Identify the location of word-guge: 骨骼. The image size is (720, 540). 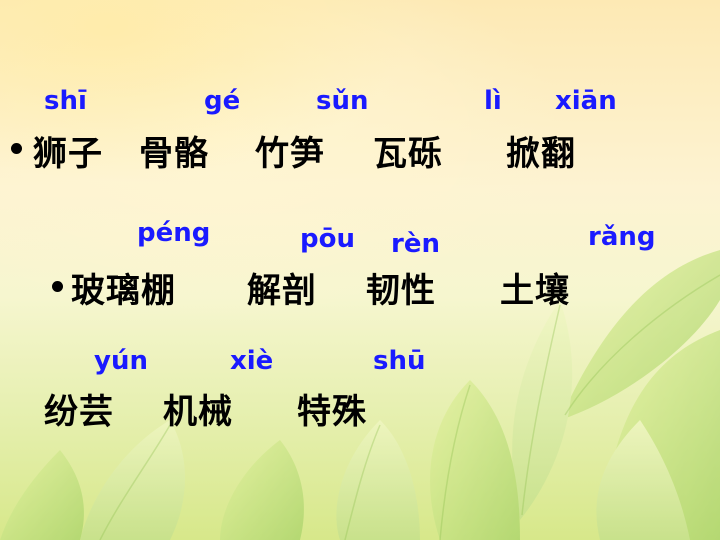
(174, 154).